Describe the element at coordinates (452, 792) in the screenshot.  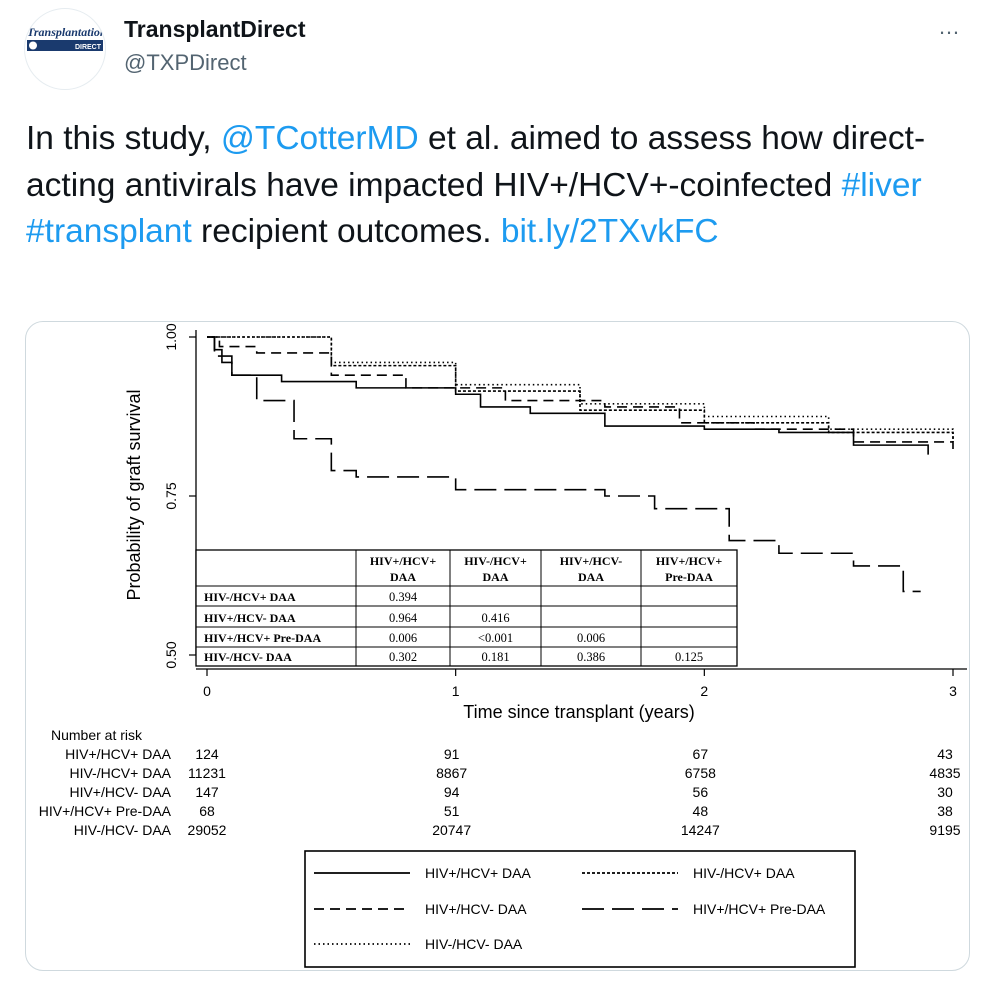
I see `risk-value: 94` at that location.